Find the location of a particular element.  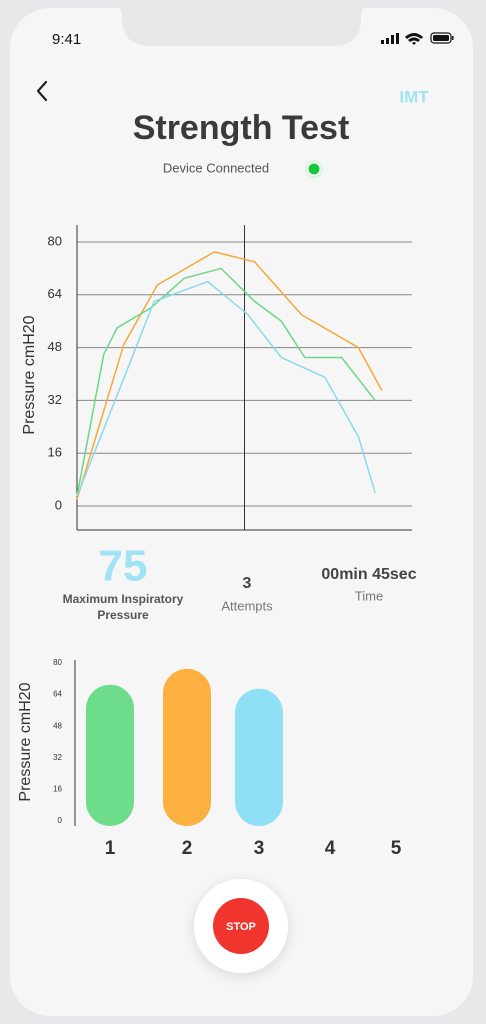

stop-button is located at coordinates (241, 926).